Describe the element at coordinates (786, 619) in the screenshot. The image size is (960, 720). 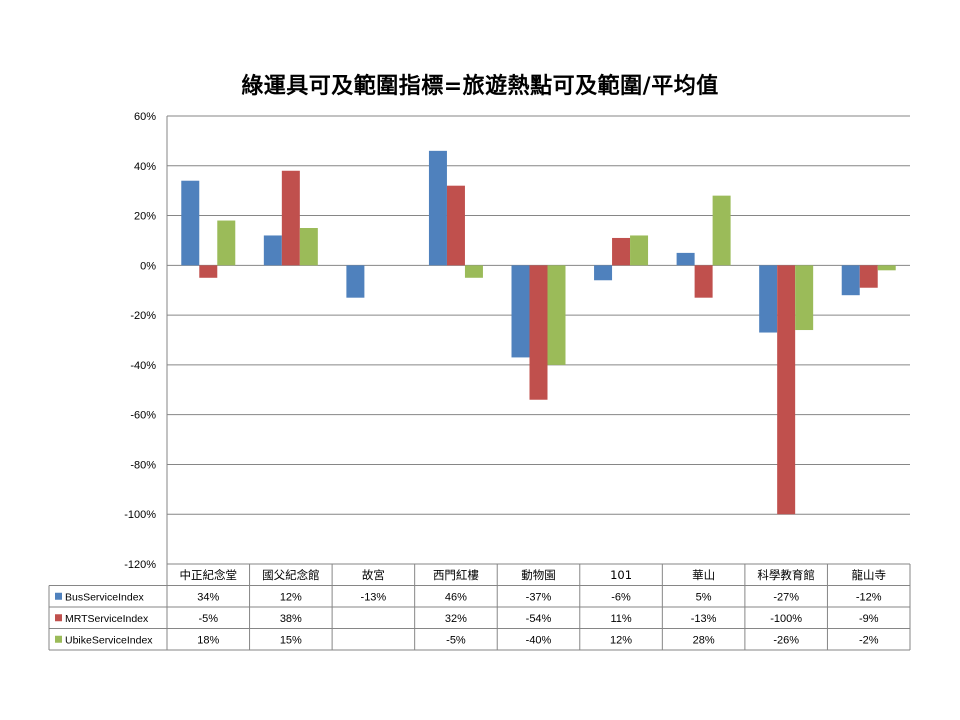
I see `data-label: -100%` at that location.